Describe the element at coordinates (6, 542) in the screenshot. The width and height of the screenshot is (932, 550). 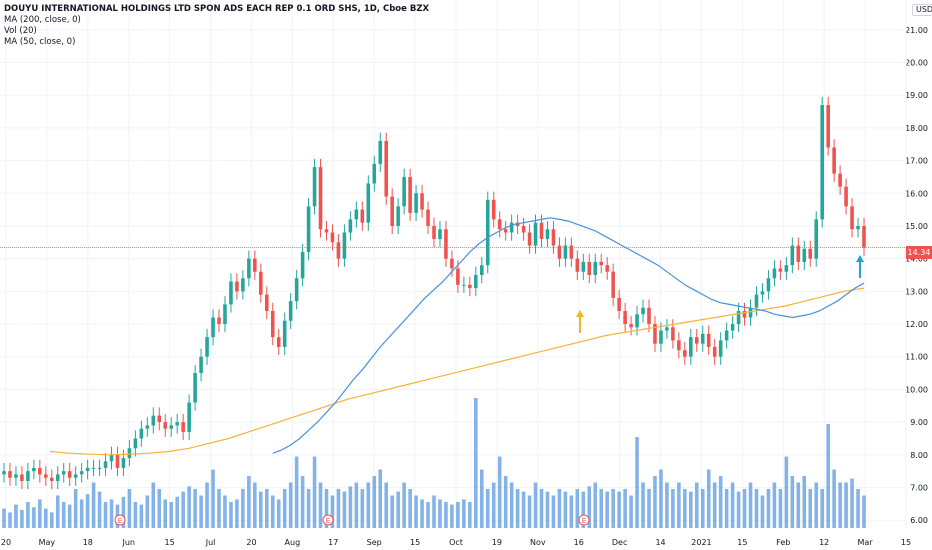
I see `x-tick-label: 20` at that location.